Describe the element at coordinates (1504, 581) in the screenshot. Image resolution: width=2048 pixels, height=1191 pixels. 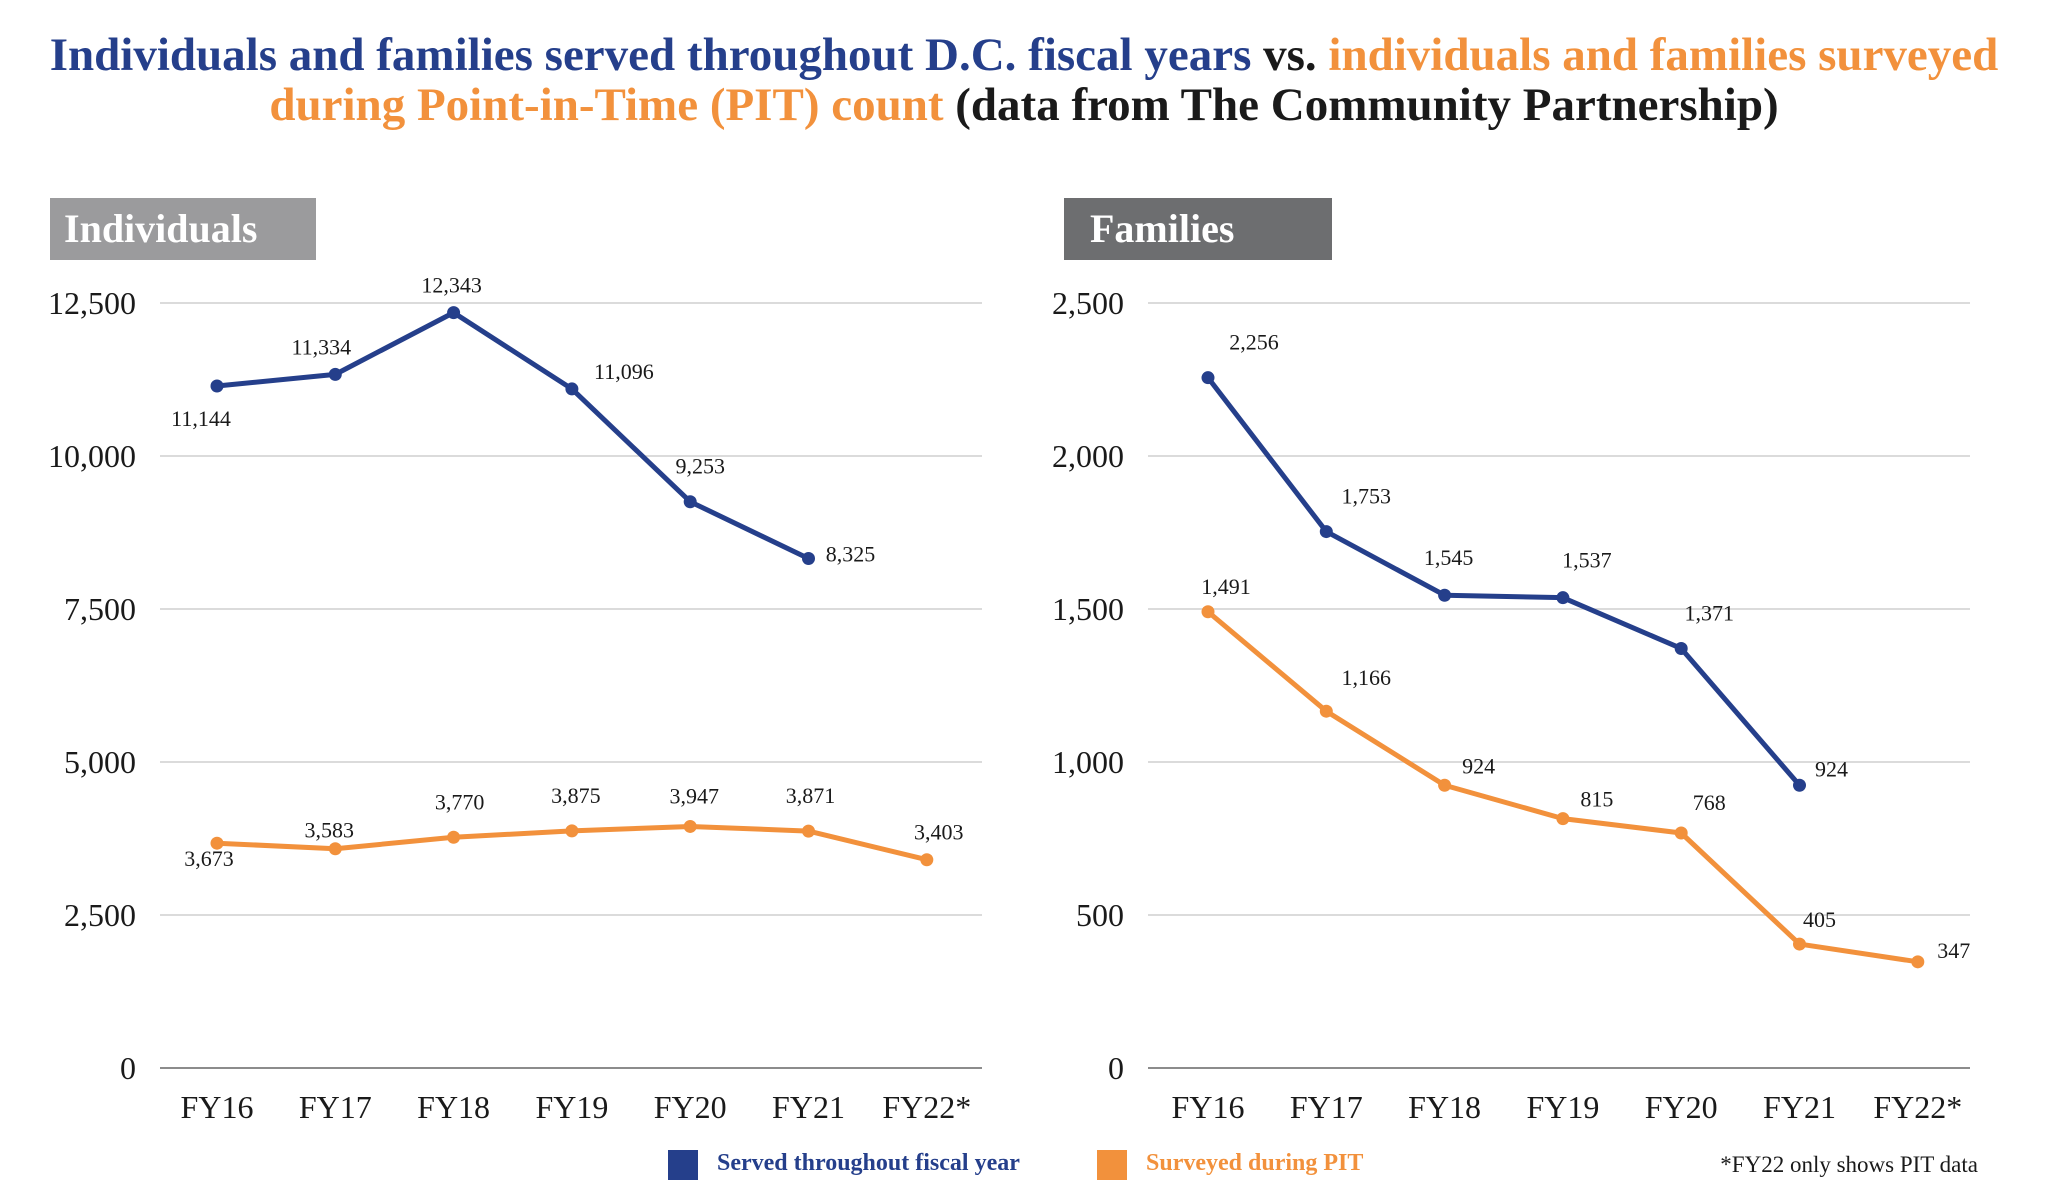
I see `families-served-line` at that location.